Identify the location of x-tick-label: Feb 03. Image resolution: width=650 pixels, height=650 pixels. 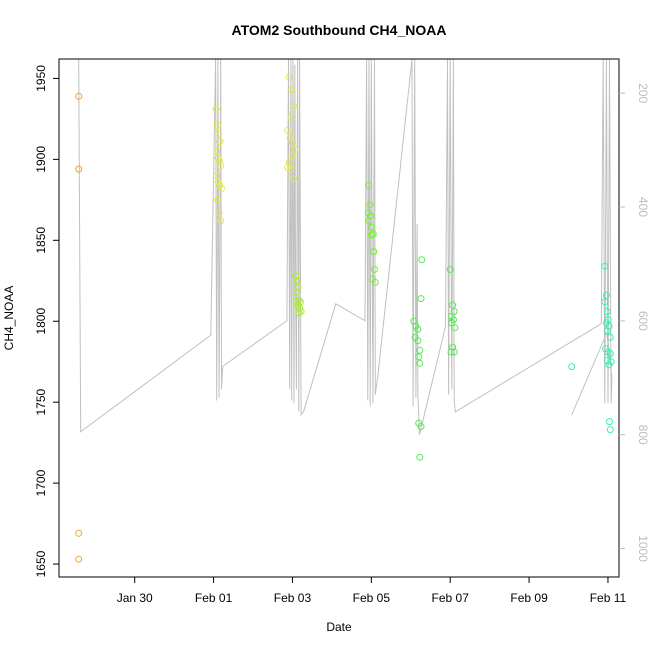
(293, 598).